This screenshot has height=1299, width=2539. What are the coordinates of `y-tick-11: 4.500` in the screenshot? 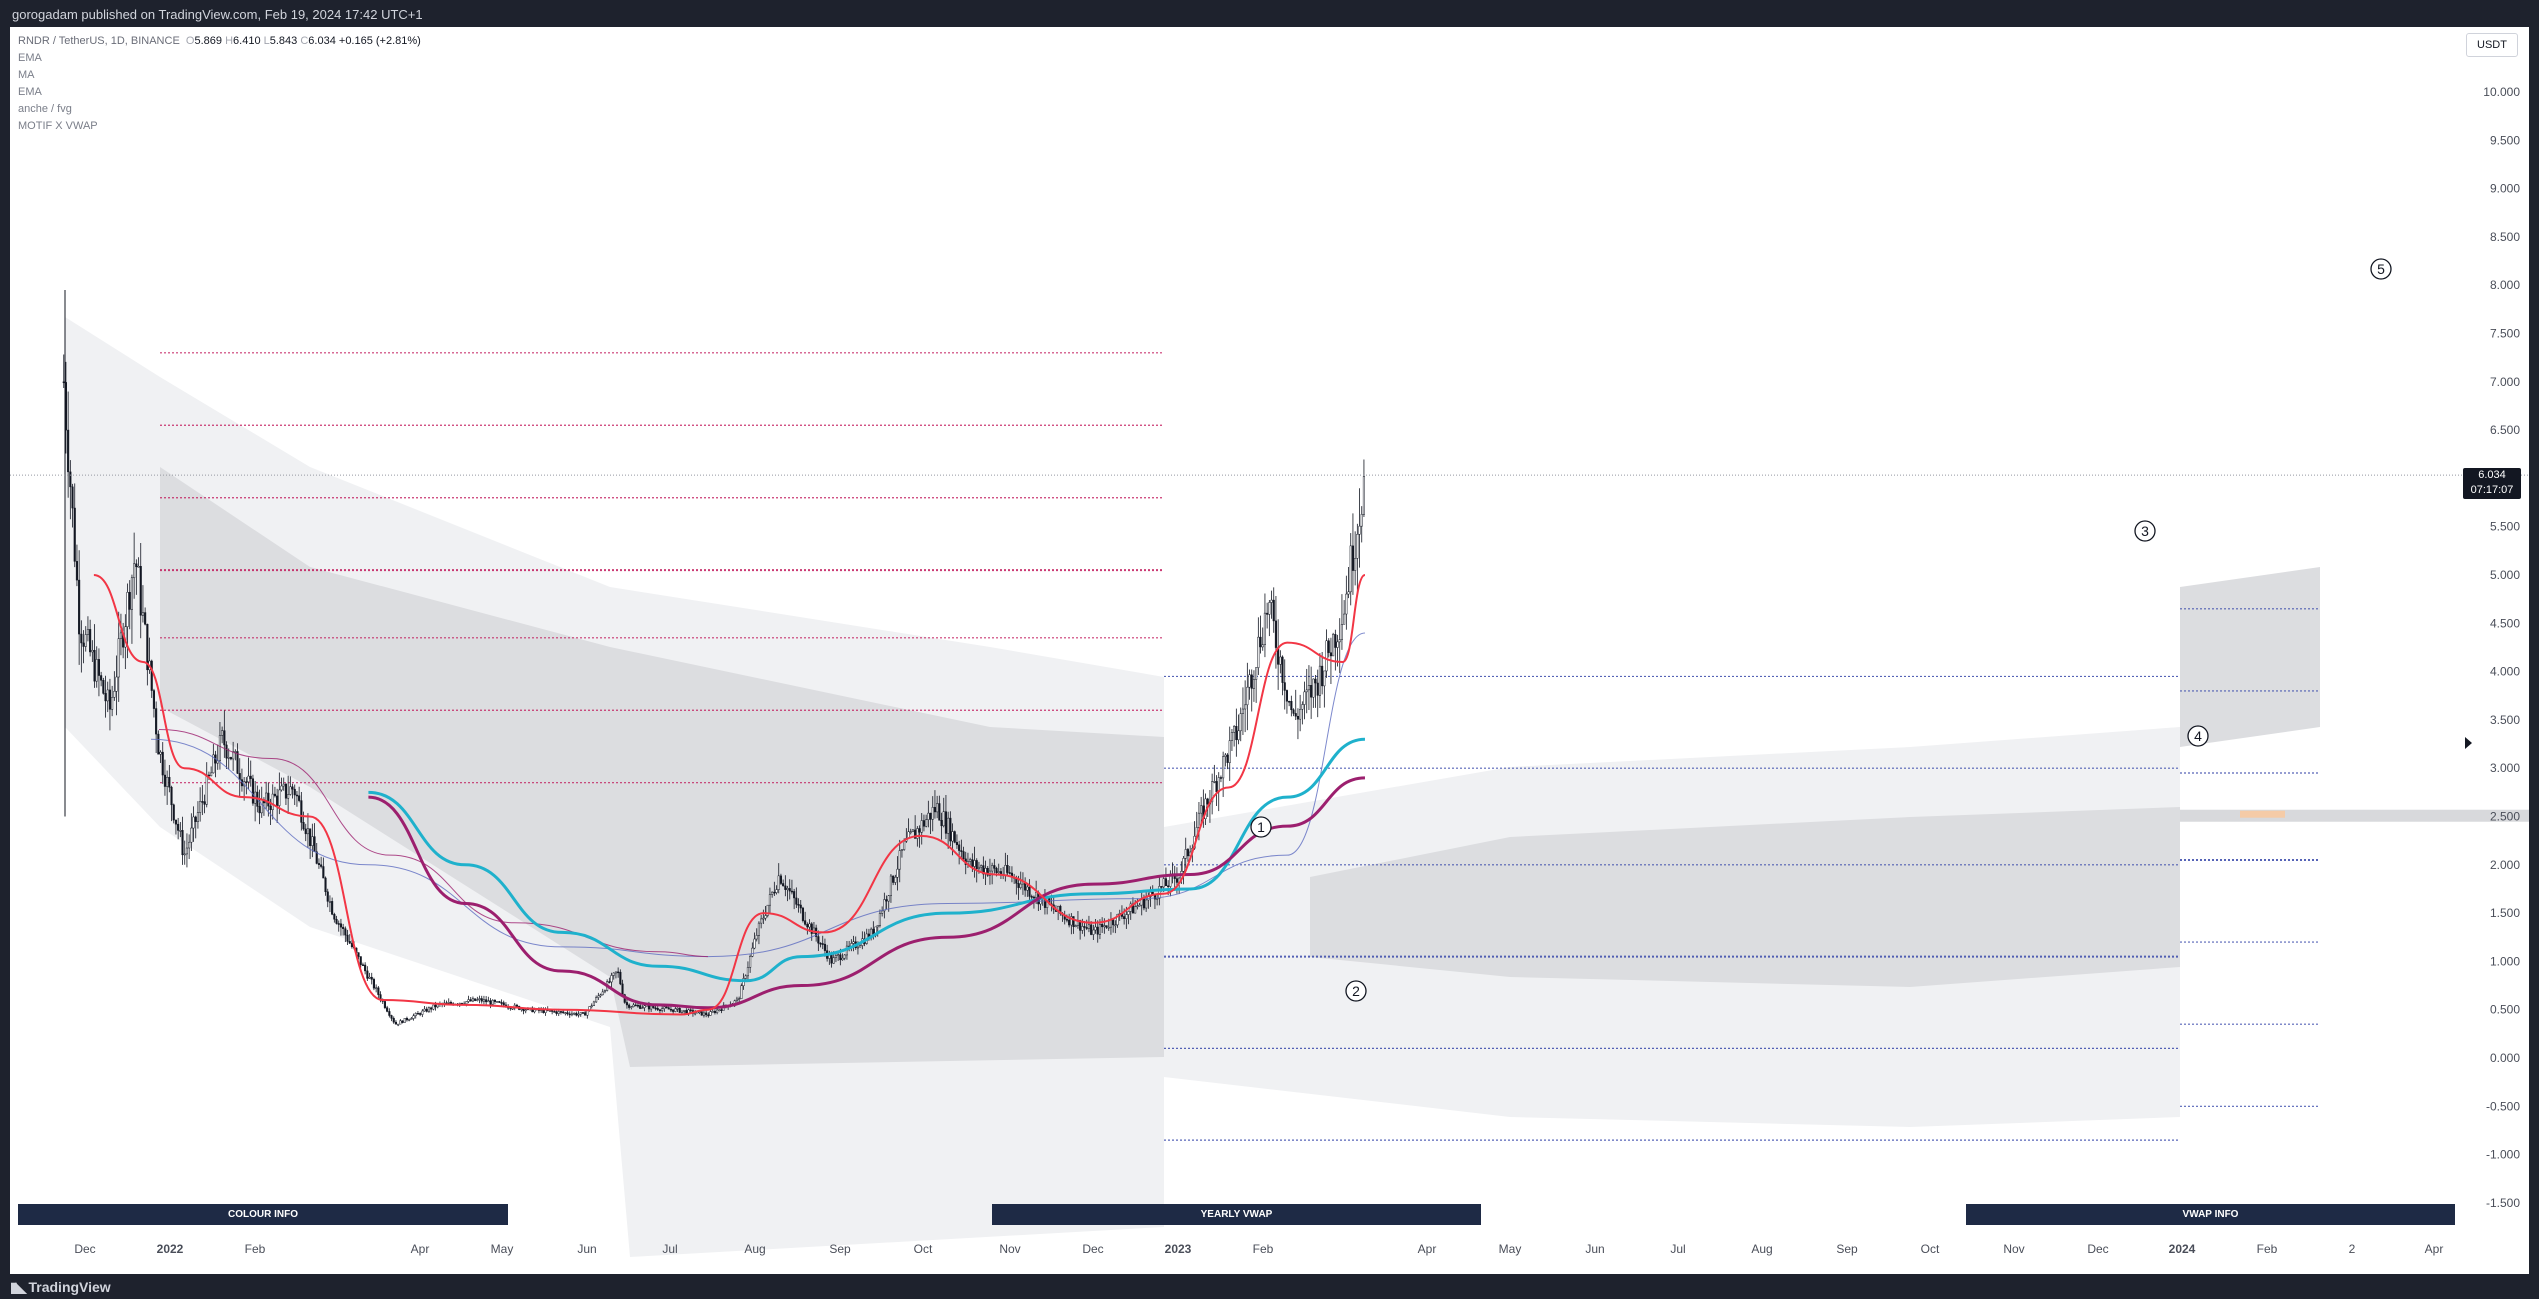 It's located at (2505, 623).